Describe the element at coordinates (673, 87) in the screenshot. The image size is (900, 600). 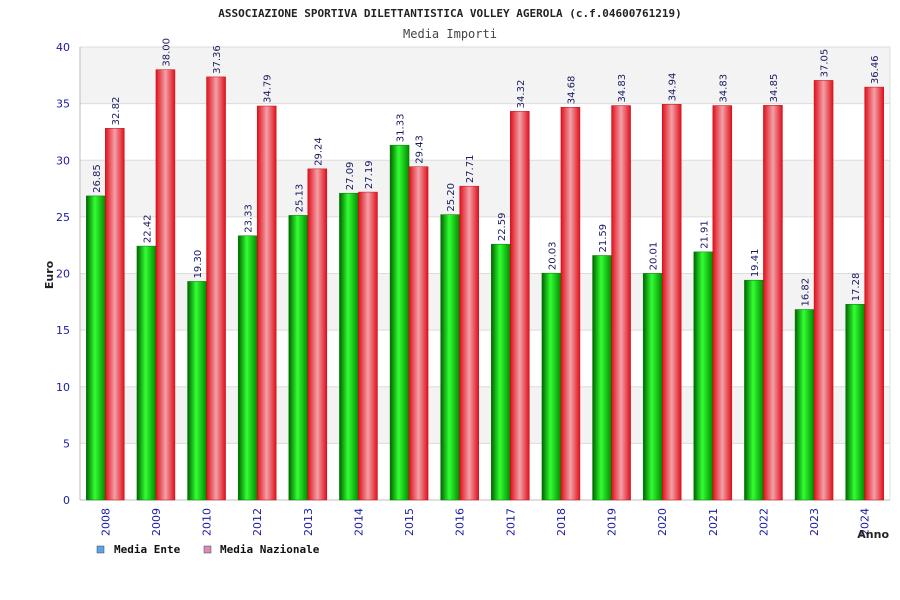
I see `data-label: 34.94` at that location.